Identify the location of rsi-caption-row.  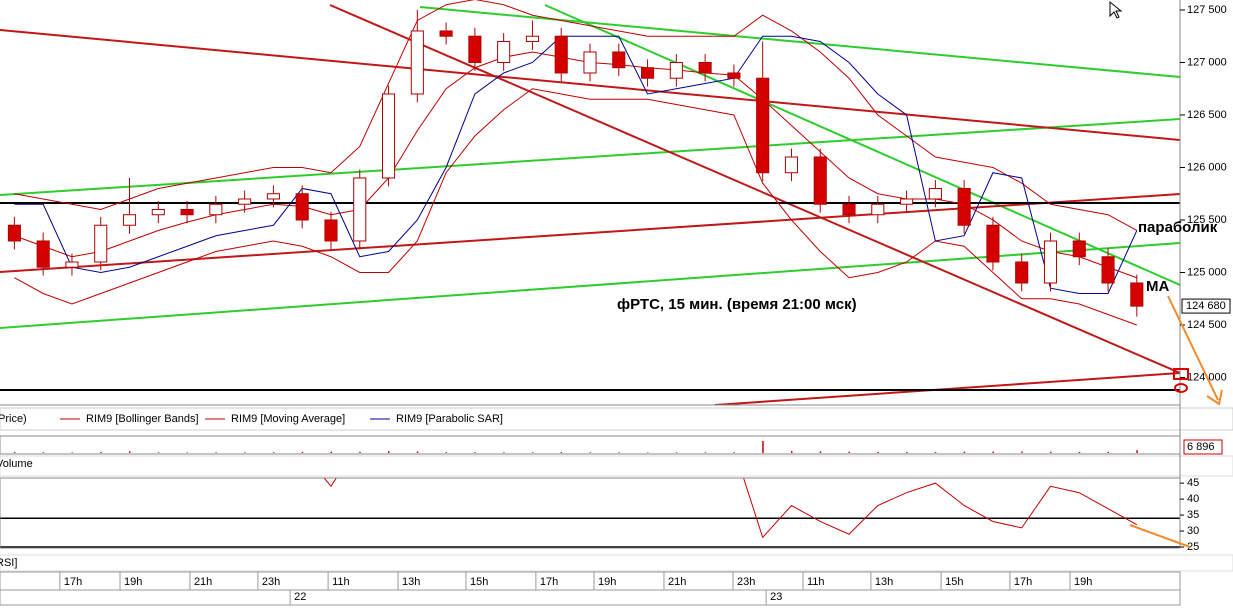
(616, 563).